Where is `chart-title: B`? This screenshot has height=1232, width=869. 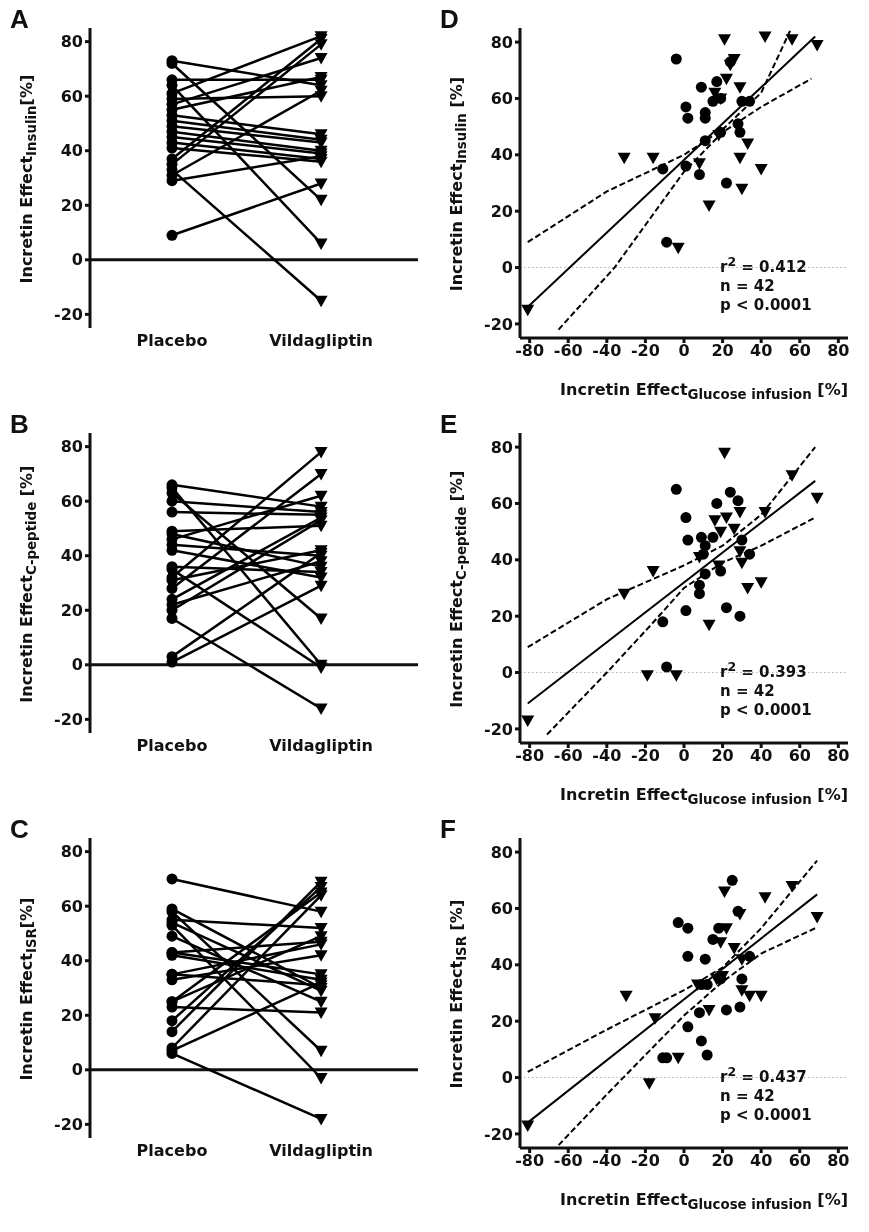
chart-title: B is located at coordinates (19, 424).